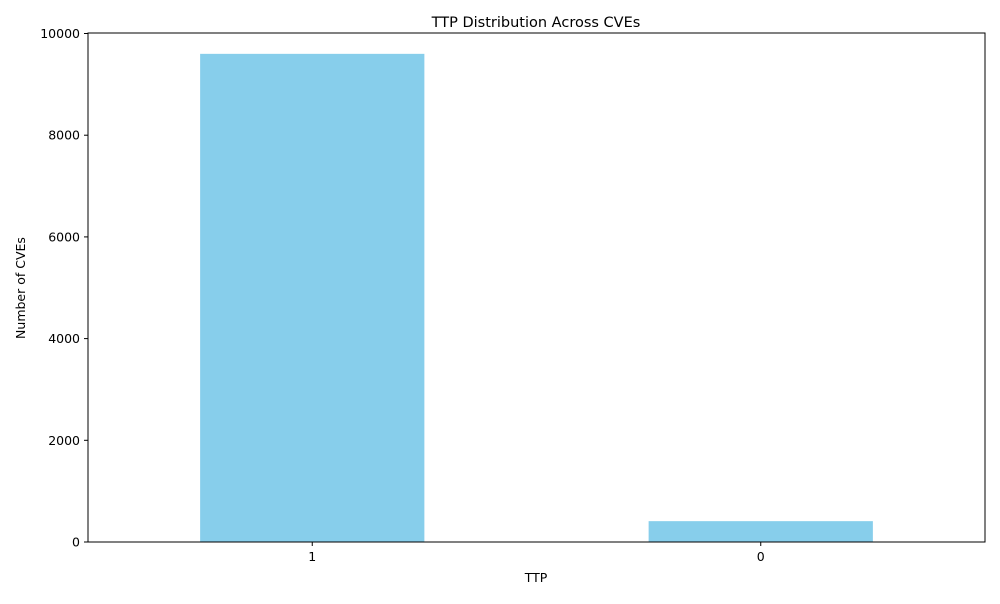 The image size is (1000, 604). What do you see at coordinates (20, 288) in the screenshot?
I see `y-axis-label: Number of CVEs` at bounding box center [20, 288].